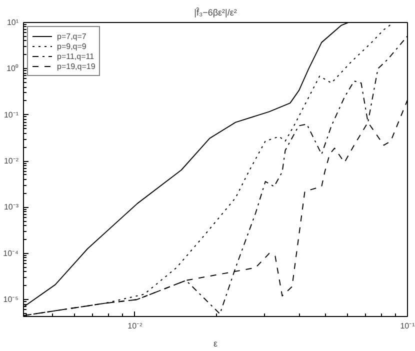 This screenshot has height=351, width=415. What do you see at coordinates (71, 36) in the screenshot?
I see `legend-label: p=7,q=7` at bounding box center [71, 36].